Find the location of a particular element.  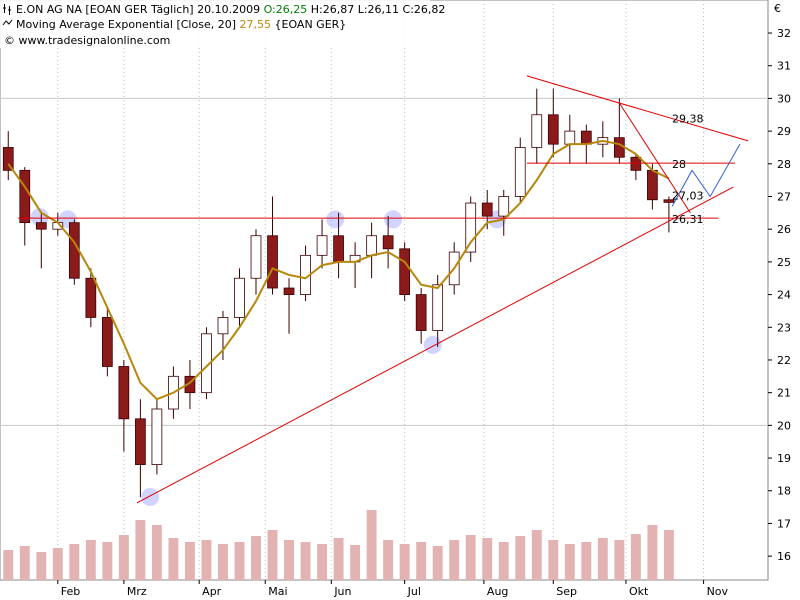

header-bg is located at coordinates (215, 24).